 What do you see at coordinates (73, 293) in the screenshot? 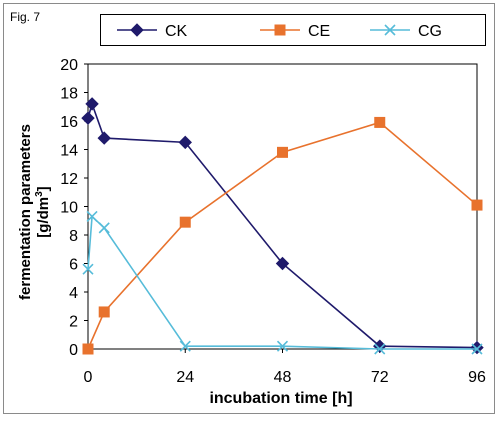
I see `y-tick-label: 4` at bounding box center [73, 293].